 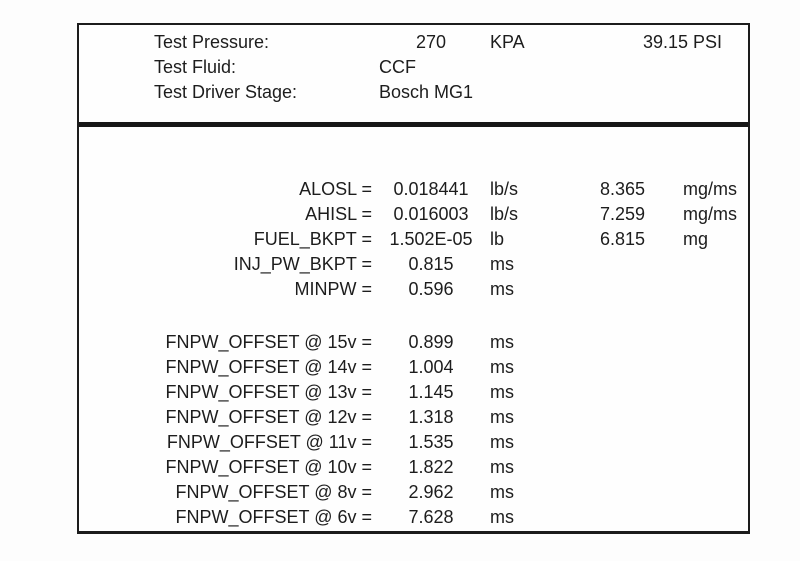 What do you see at coordinates (431, 342) in the screenshot?
I see `offset-value: 0.899` at bounding box center [431, 342].